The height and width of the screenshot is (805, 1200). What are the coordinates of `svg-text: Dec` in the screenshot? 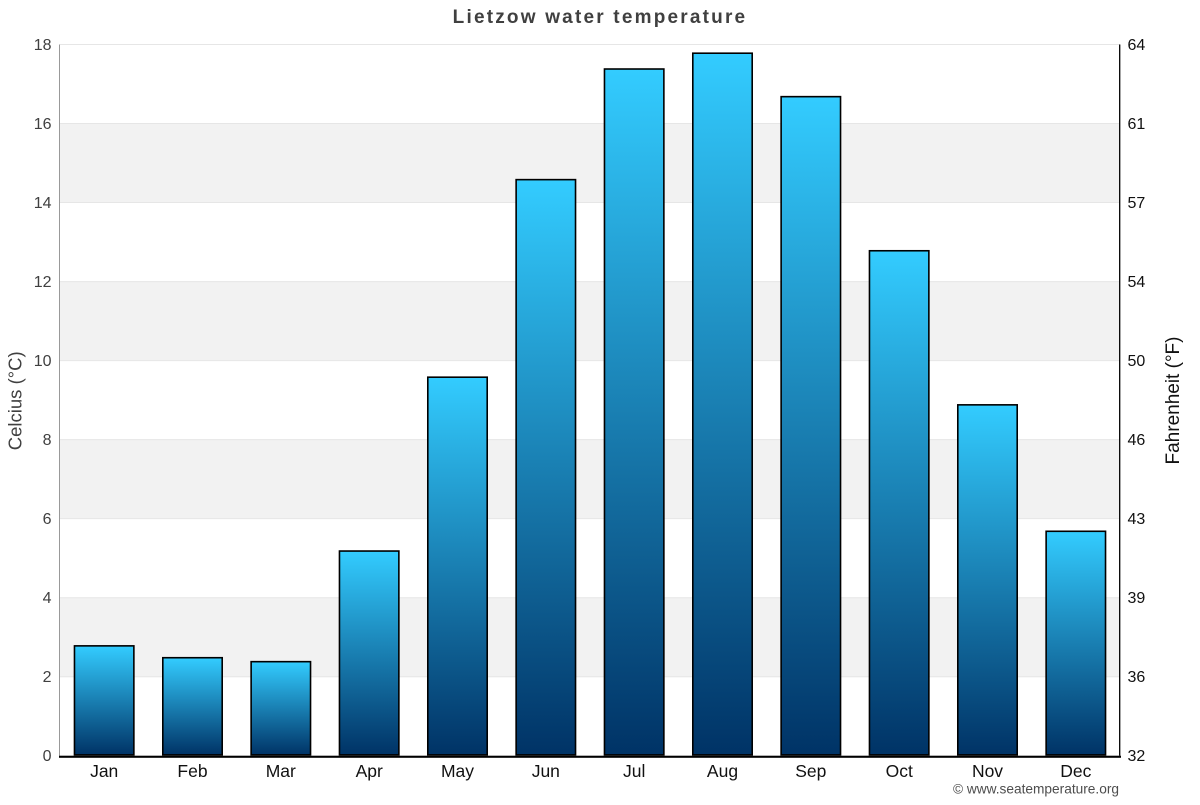 It's located at (1075, 771).